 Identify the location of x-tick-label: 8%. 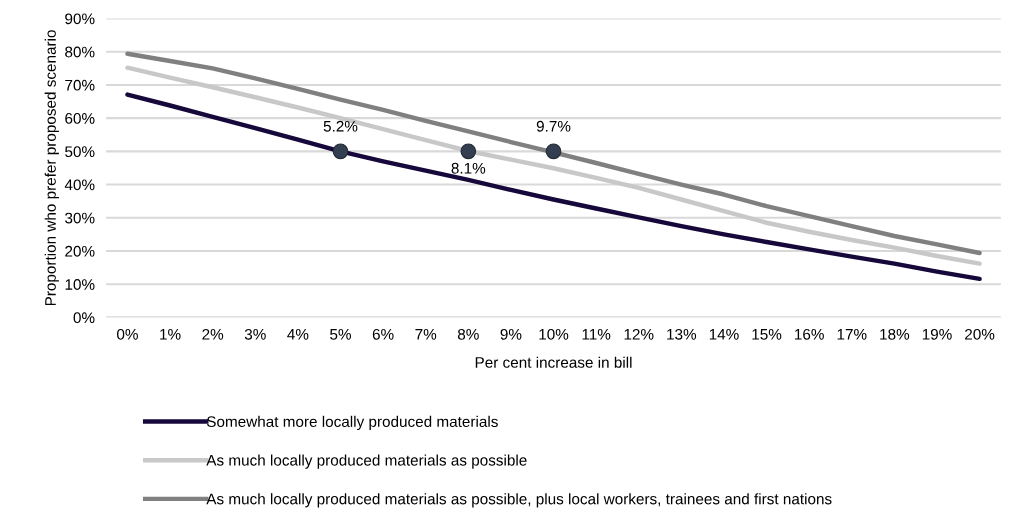
(468, 334).